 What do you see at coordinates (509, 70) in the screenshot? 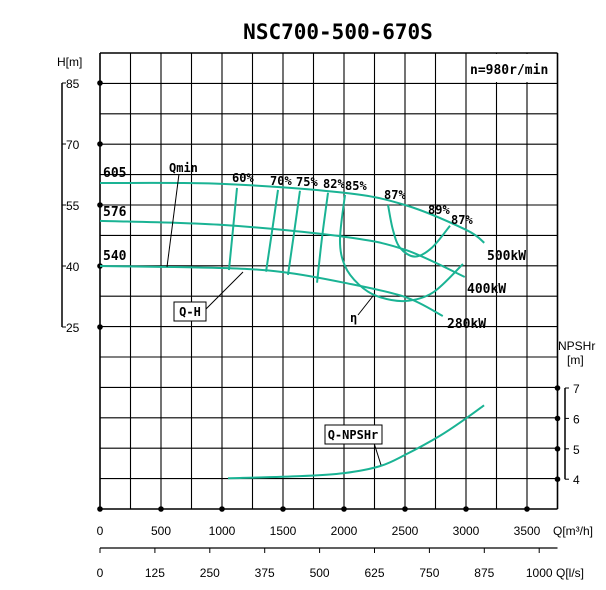
I see `speed-label: n=980r/min` at bounding box center [509, 70].